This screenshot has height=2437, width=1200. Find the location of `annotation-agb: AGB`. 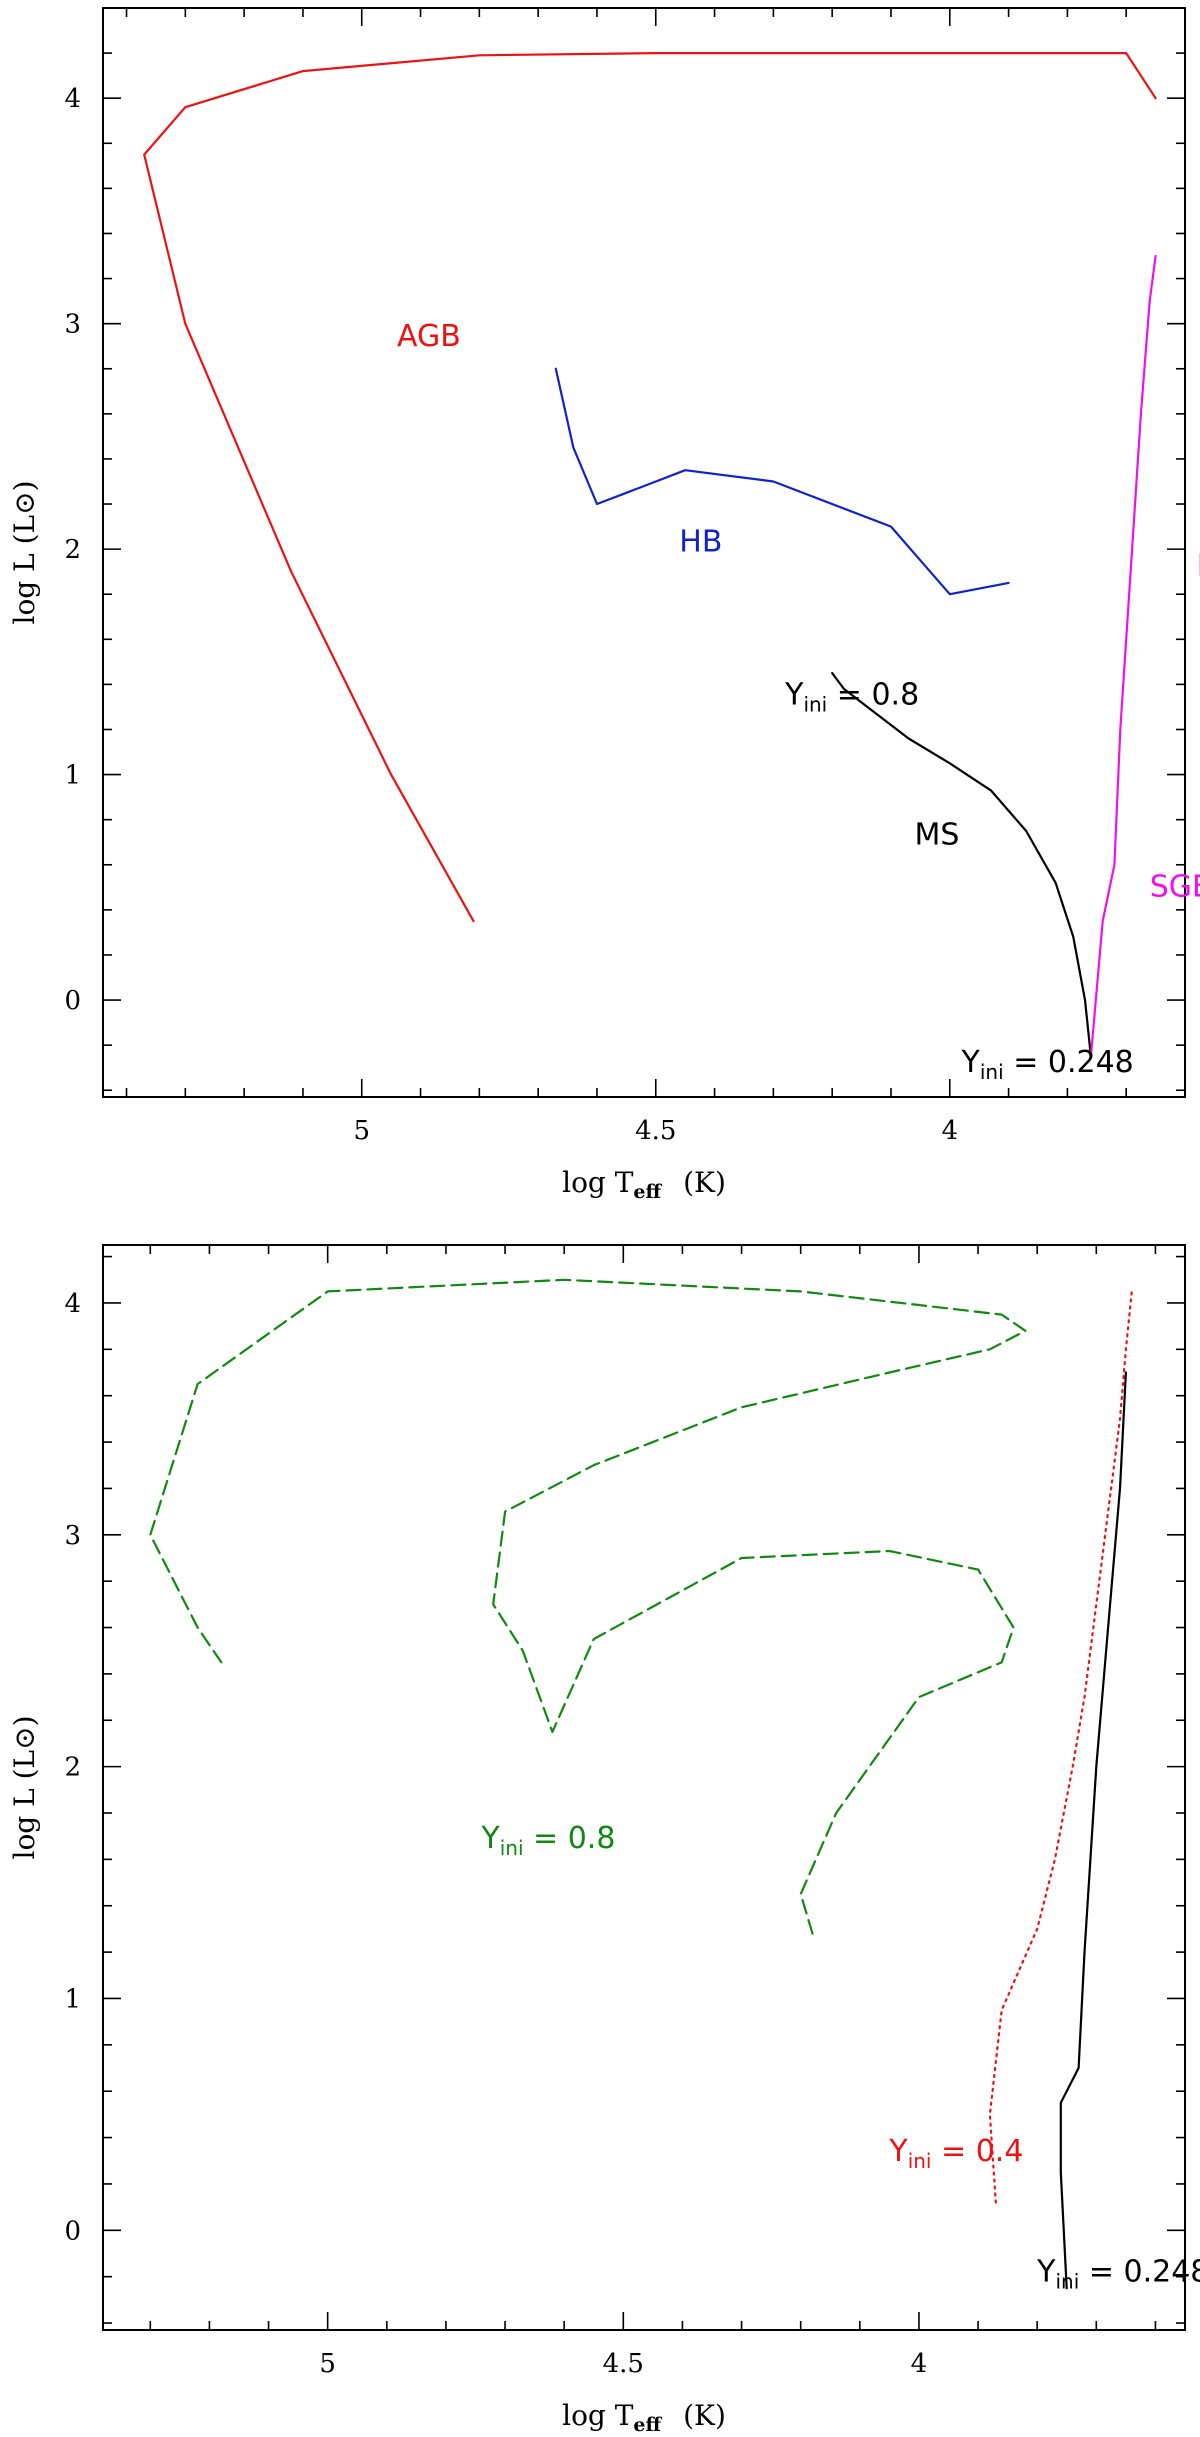

annotation-agb: AGB is located at coordinates (429, 336).